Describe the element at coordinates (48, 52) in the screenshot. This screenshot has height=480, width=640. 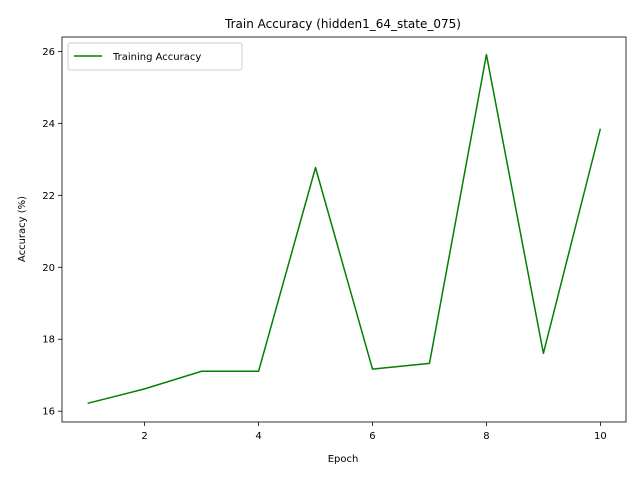
I see `y-tick-label: 26` at that location.